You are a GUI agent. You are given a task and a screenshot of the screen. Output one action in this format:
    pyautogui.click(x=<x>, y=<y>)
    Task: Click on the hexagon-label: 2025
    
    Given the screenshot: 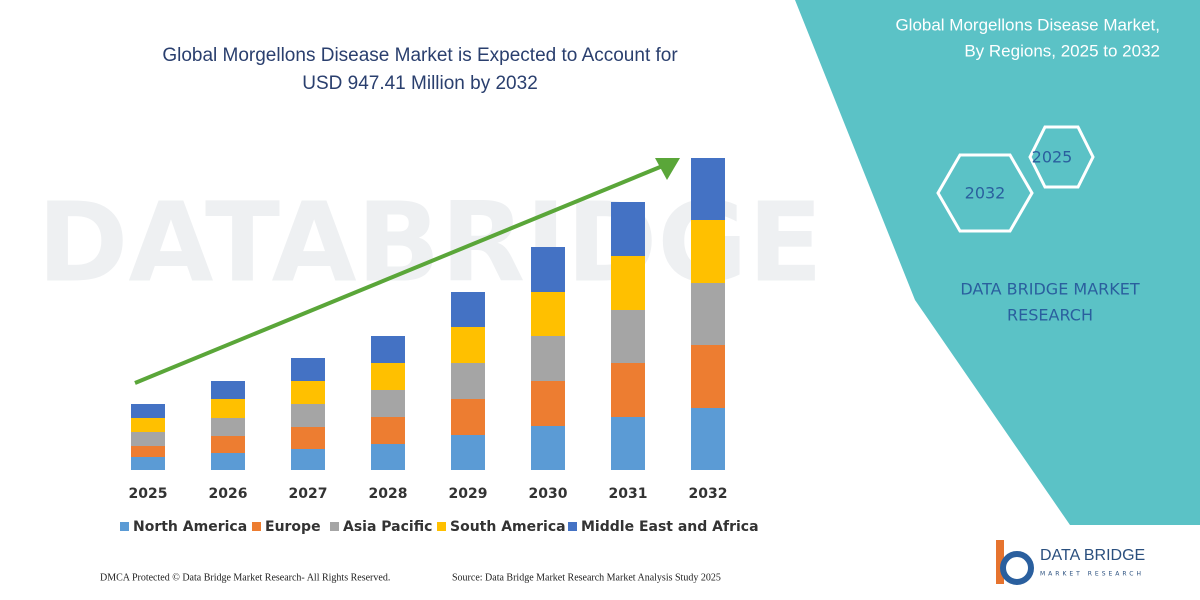 What is the action you would take?
    pyautogui.click(x=1052, y=157)
    